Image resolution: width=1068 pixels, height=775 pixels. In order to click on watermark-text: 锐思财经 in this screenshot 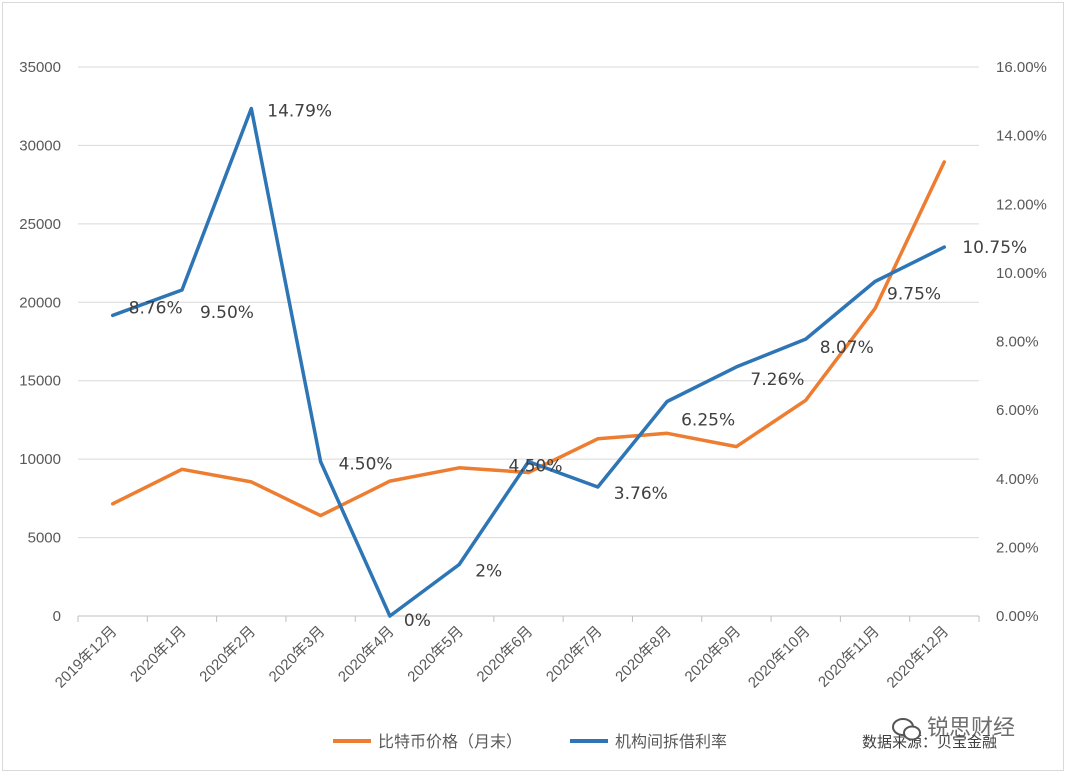, I will do `click(971, 728)`.